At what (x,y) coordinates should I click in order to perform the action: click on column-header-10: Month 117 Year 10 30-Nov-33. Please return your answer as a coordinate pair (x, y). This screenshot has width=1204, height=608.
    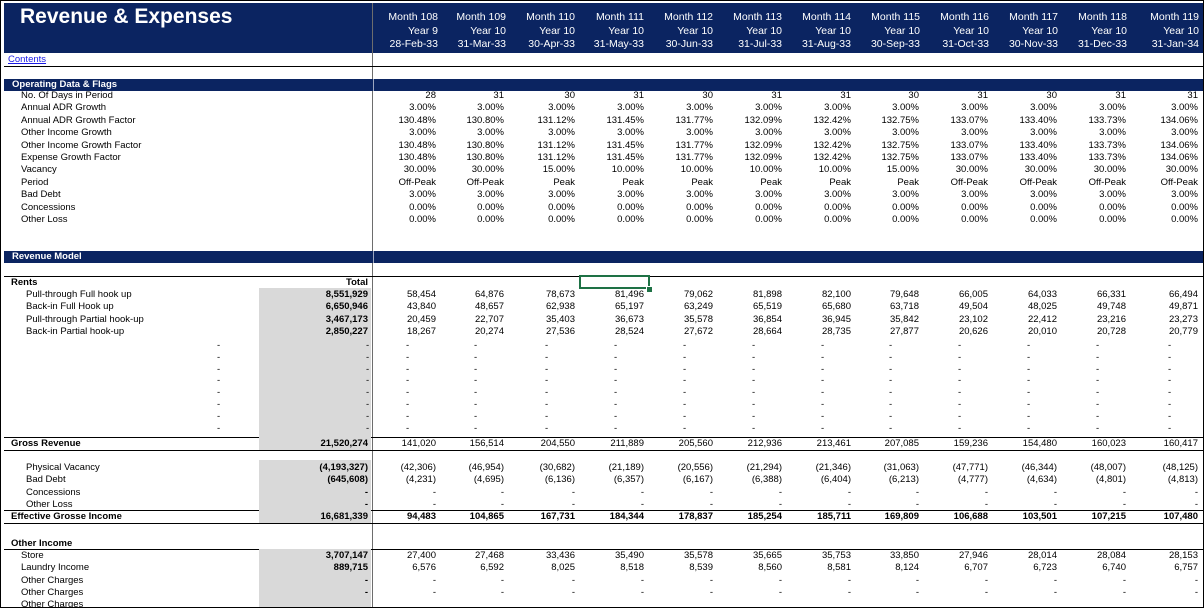
    Looking at the image, I should click on (1023, 31).